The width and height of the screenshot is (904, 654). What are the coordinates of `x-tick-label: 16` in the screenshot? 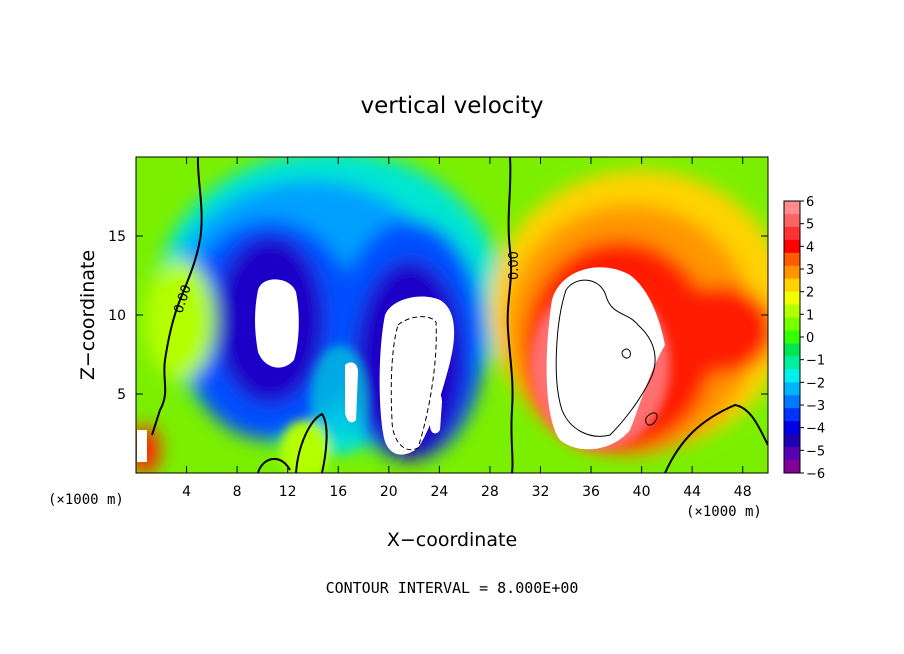 It's located at (338, 492).